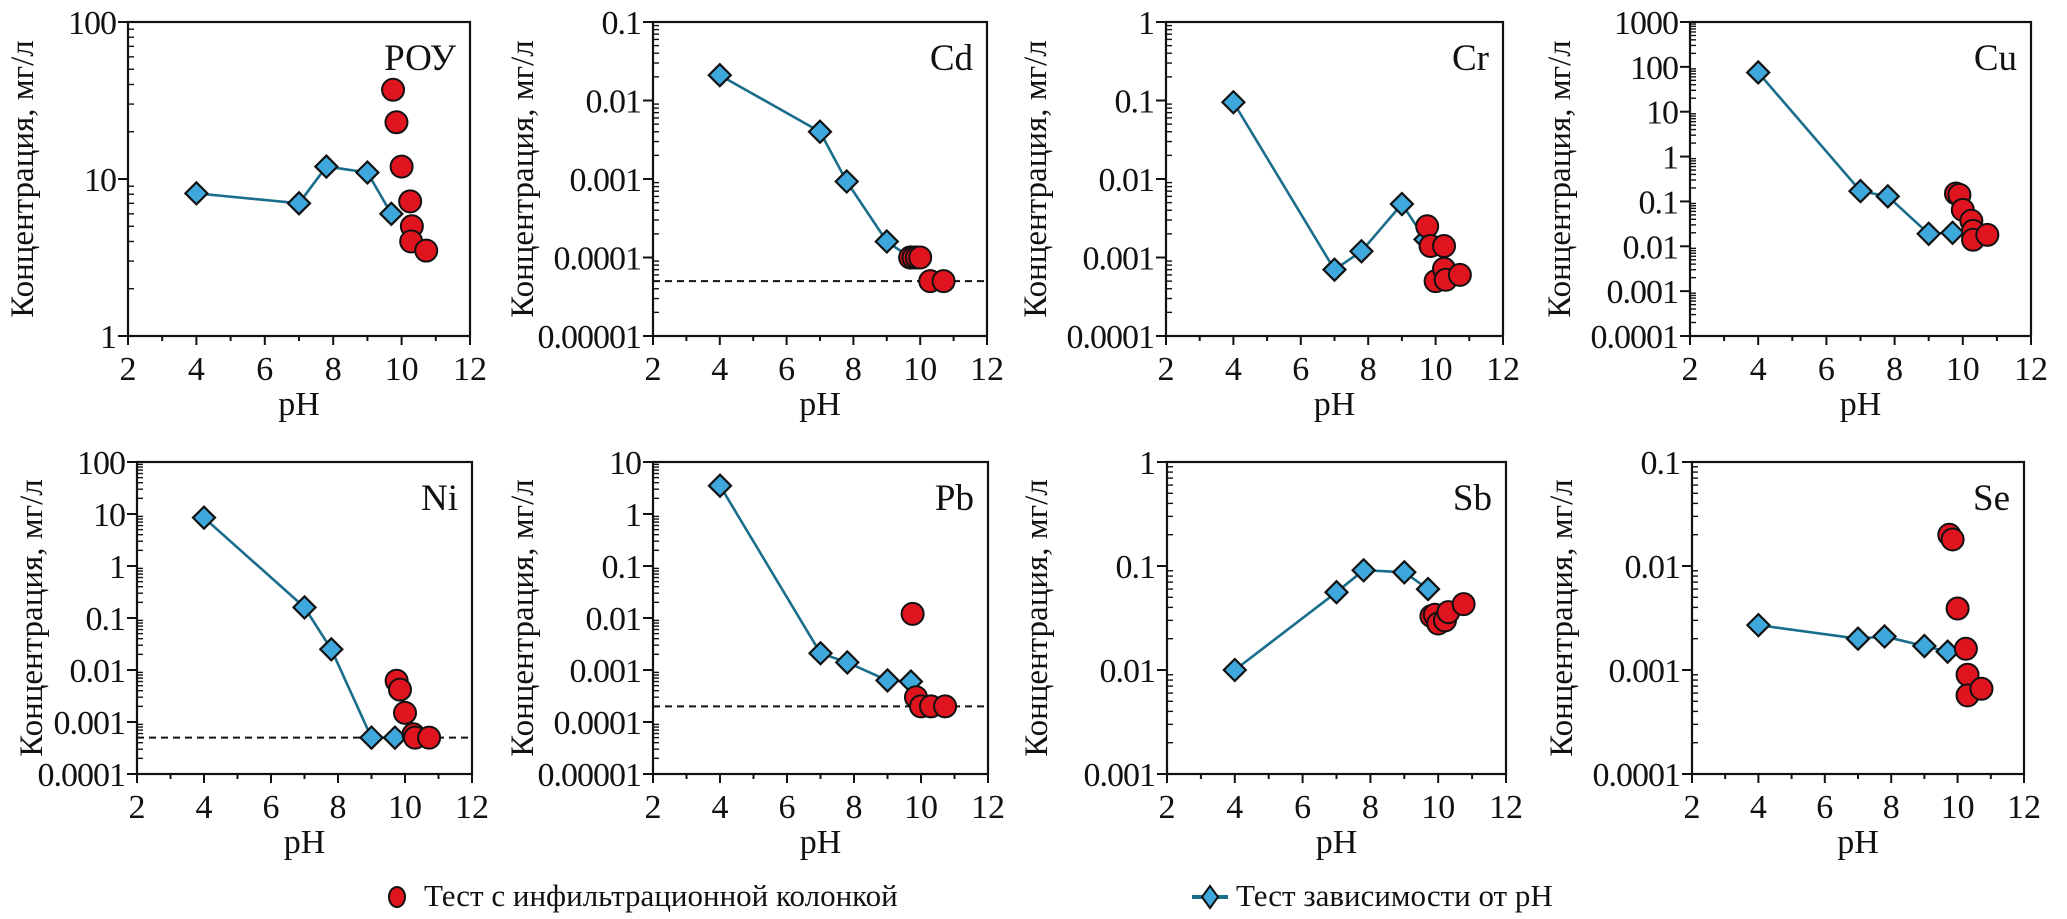 The image size is (2067, 919). I want to click on y-tick-label: 10, so click(109, 515).